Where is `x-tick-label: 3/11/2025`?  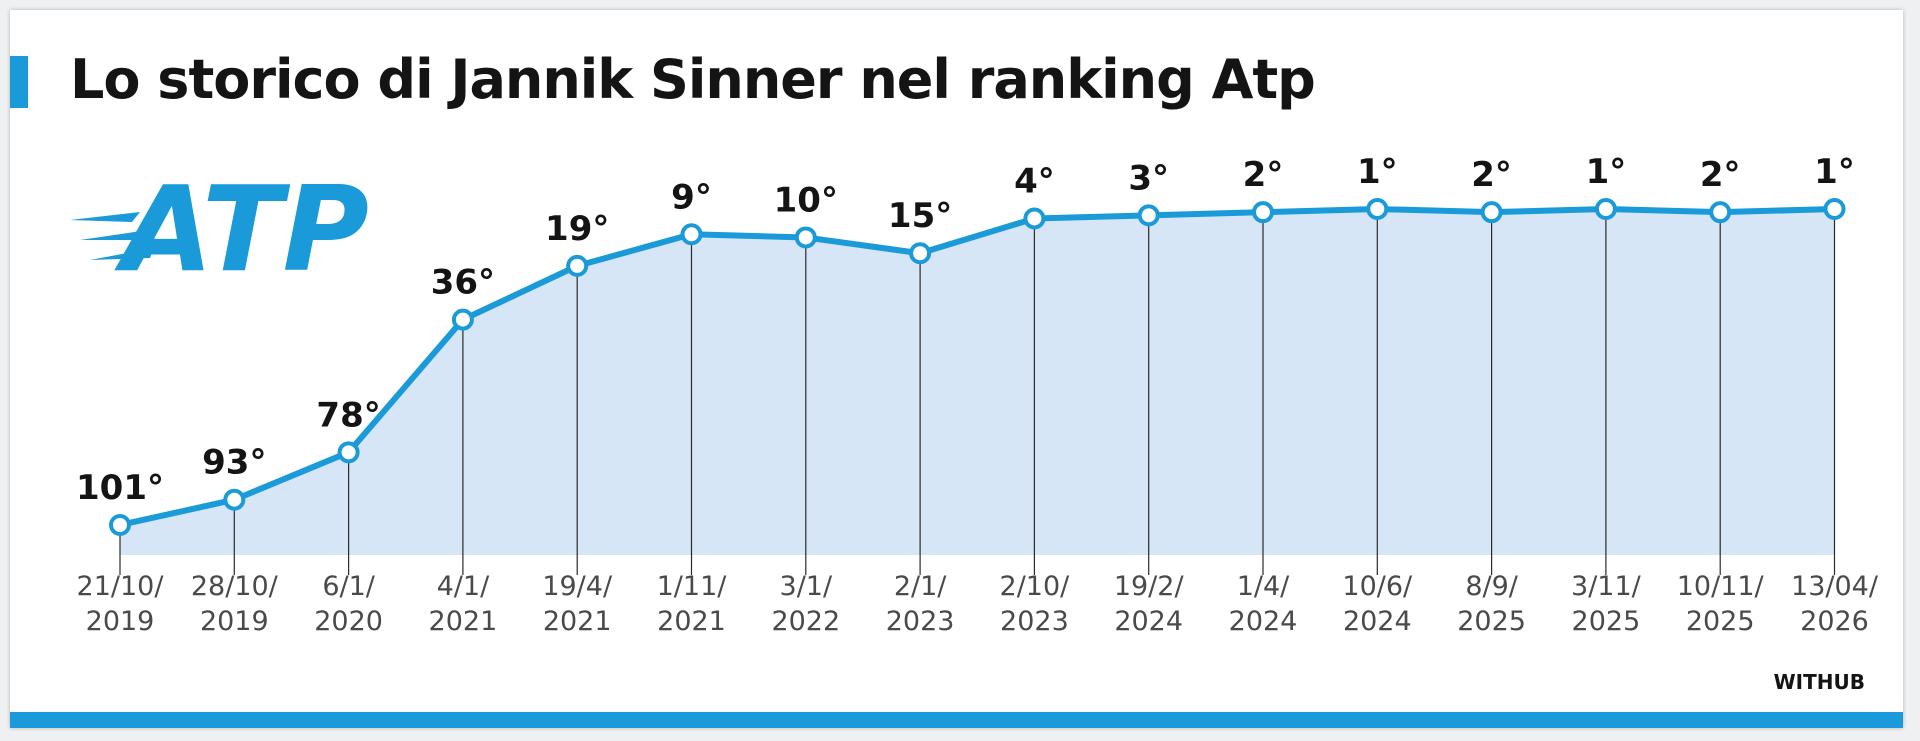 x-tick-label: 3/11/2025 is located at coordinates (1606, 604).